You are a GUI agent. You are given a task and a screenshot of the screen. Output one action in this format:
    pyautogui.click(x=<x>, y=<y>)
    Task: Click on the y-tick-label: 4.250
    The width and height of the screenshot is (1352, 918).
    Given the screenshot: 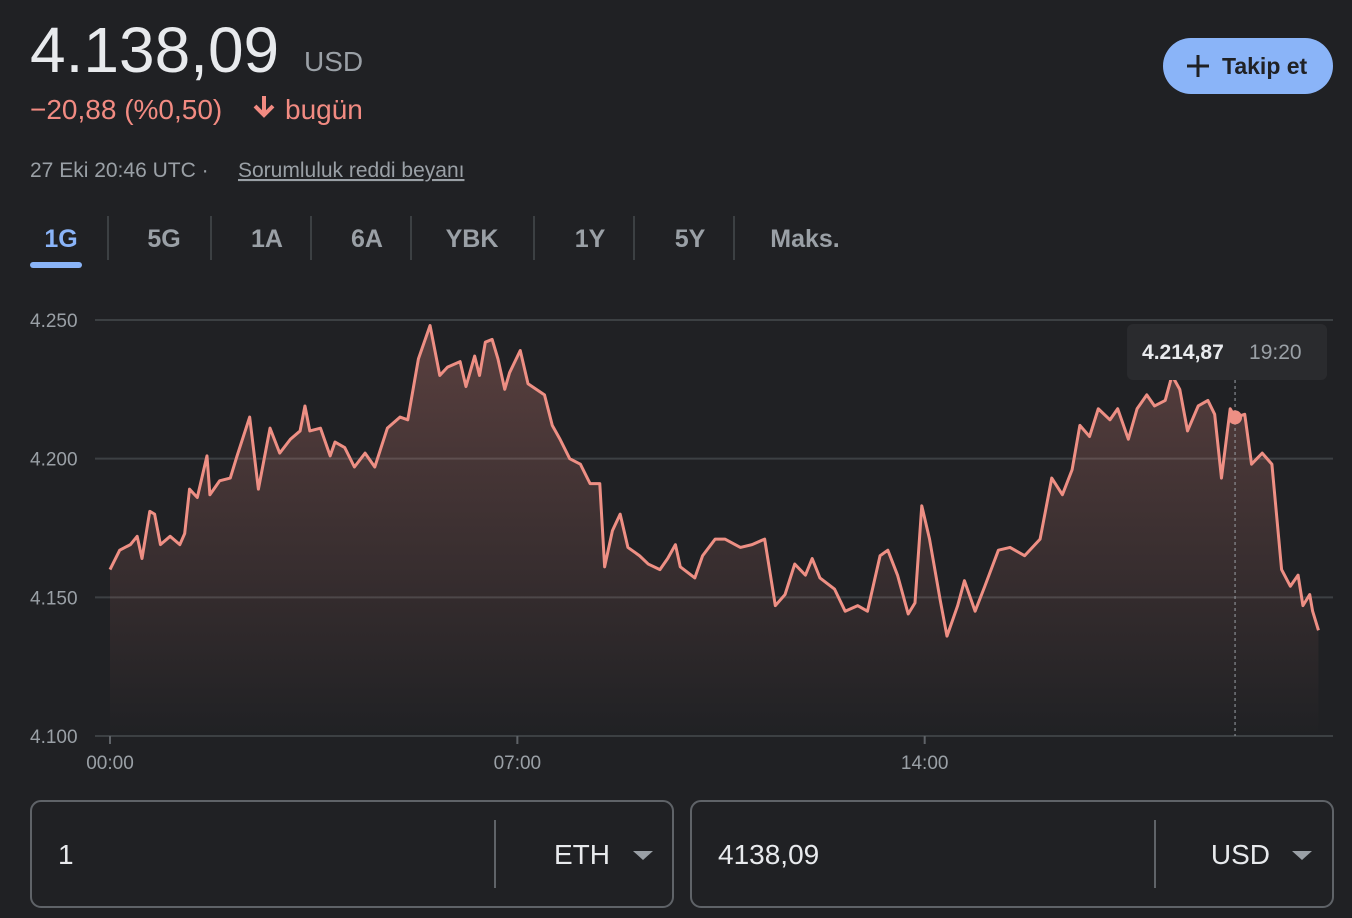 What is the action you would take?
    pyautogui.click(x=54, y=321)
    